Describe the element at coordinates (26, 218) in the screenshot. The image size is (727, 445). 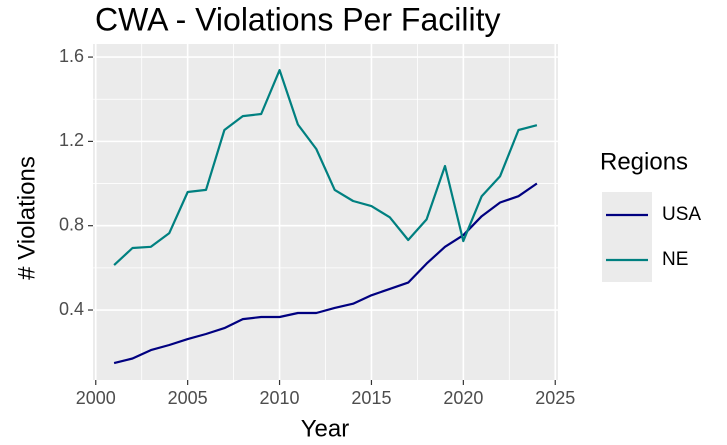
I see `y-axis-label: # Violations` at that location.